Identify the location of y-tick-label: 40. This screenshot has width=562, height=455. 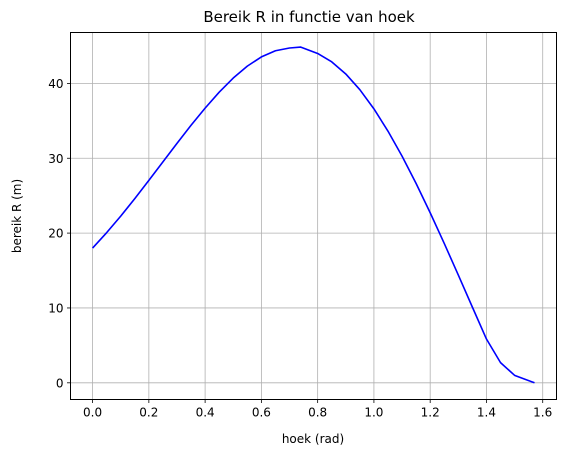
(55, 84).